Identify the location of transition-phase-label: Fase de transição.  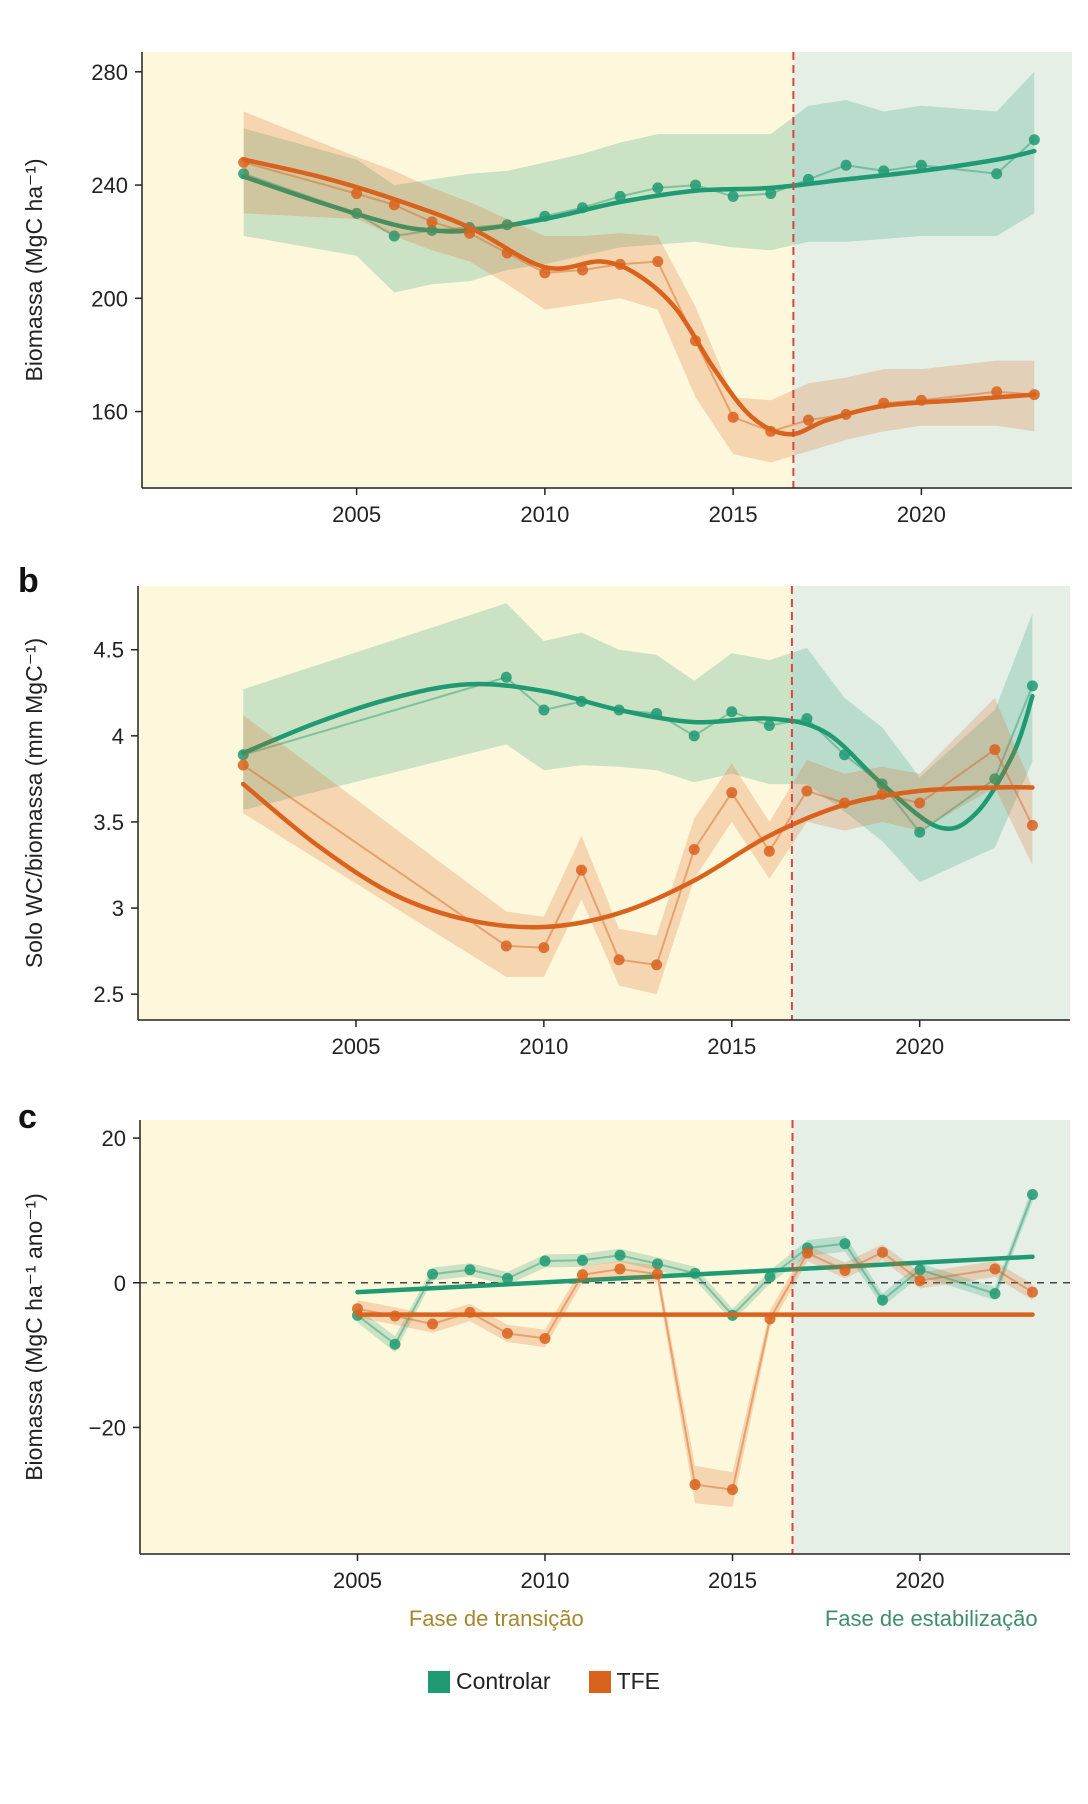
(496, 1618).